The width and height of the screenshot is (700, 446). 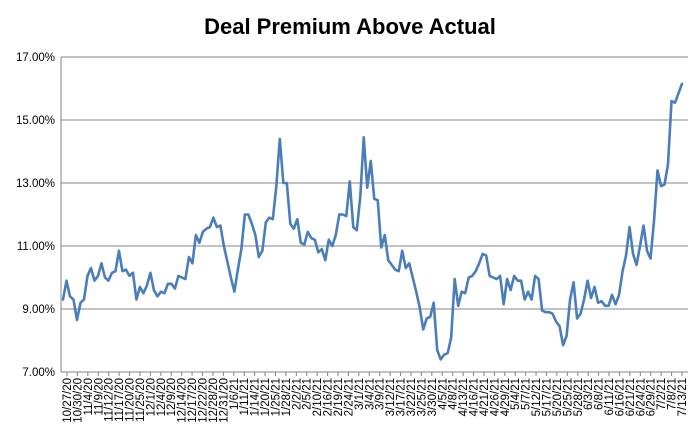 I want to click on x-tick-label: 6/29/21, so click(x=652, y=397).